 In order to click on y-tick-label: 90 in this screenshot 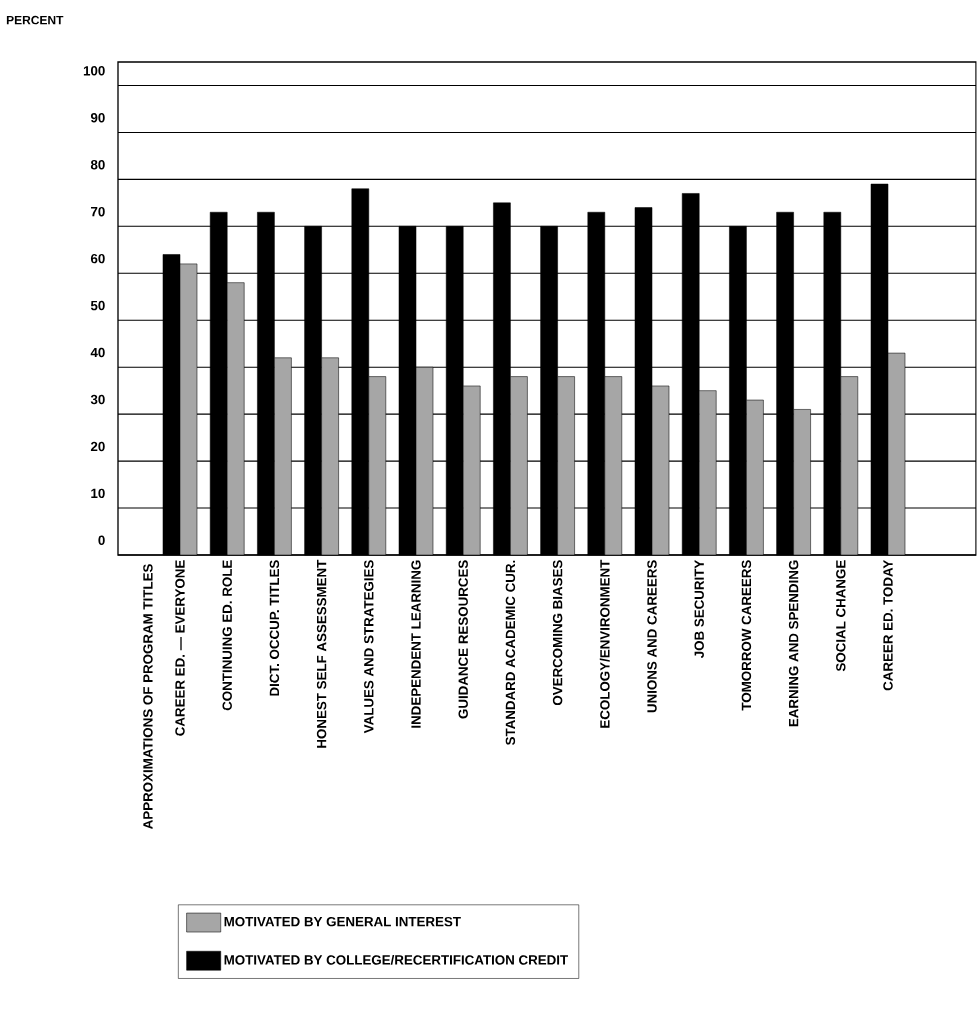, I will do `click(98, 118)`.